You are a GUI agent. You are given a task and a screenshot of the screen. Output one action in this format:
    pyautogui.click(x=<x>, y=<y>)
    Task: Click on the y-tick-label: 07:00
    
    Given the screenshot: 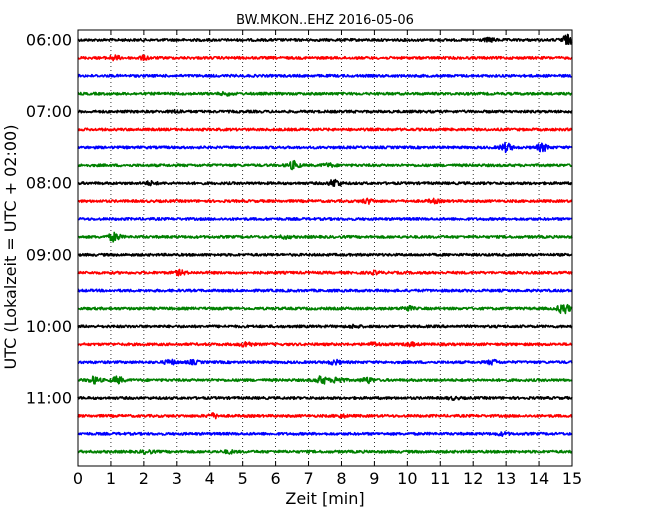 What is the action you would take?
    pyautogui.click(x=49, y=111)
    